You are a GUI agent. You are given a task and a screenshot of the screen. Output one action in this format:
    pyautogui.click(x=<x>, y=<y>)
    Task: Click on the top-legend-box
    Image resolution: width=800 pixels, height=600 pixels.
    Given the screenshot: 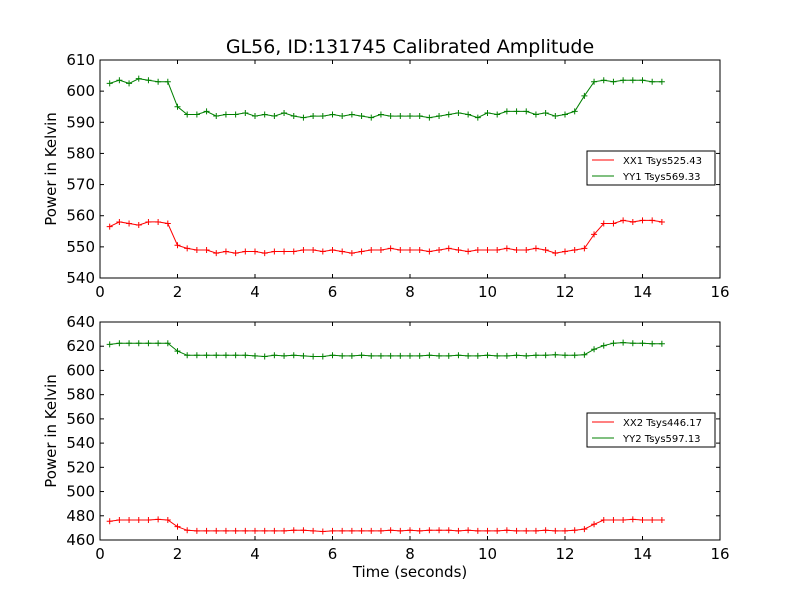 What is the action you would take?
    pyautogui.click(x=651, y=168)
    